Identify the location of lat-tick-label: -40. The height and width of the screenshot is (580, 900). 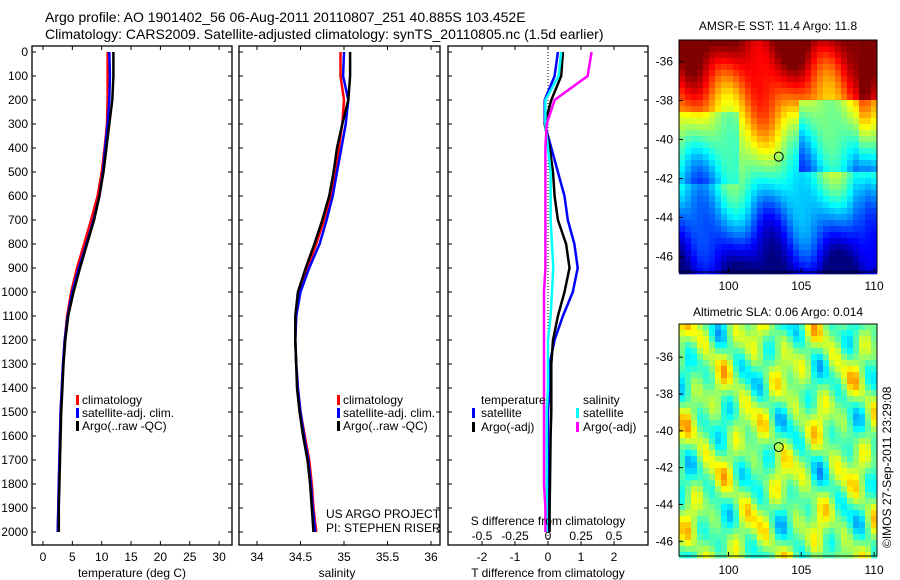
(665, 431).